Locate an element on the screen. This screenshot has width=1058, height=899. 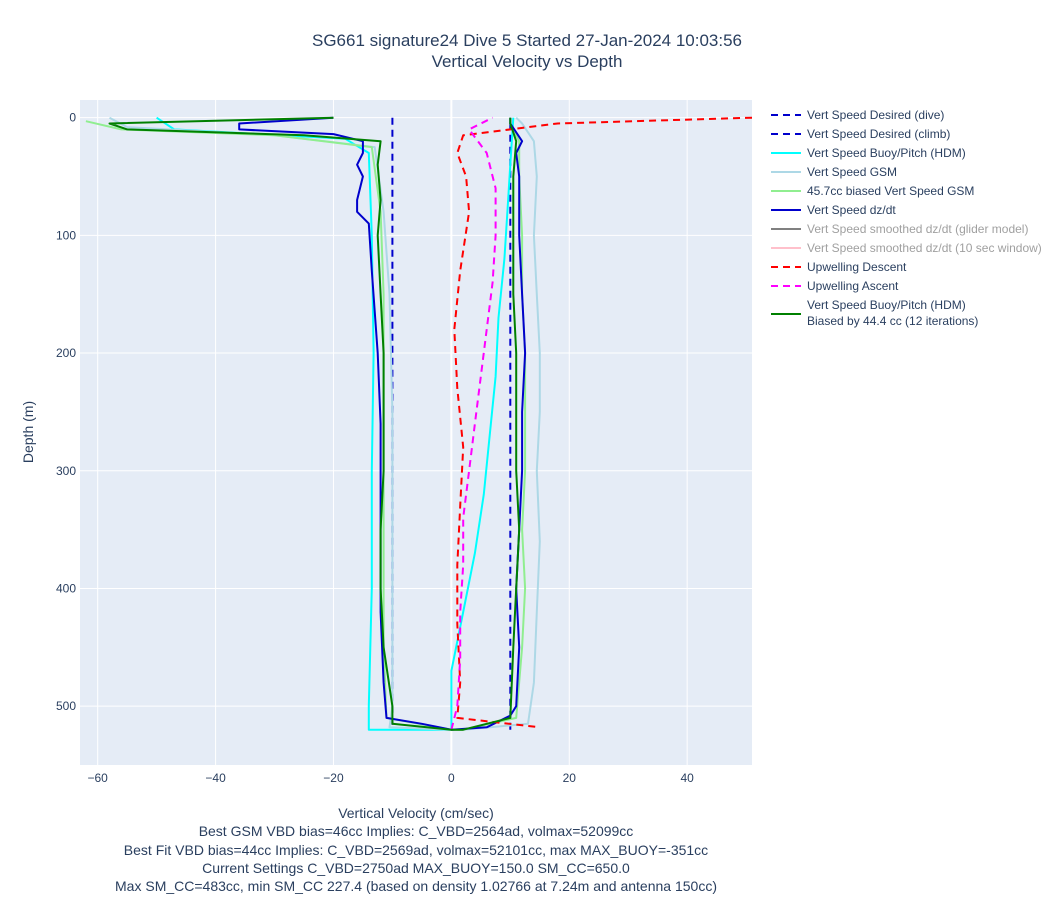
legend-label-6: Vert Speed smoothed dz/dt (glider model) is located at coordinates (917, 229).